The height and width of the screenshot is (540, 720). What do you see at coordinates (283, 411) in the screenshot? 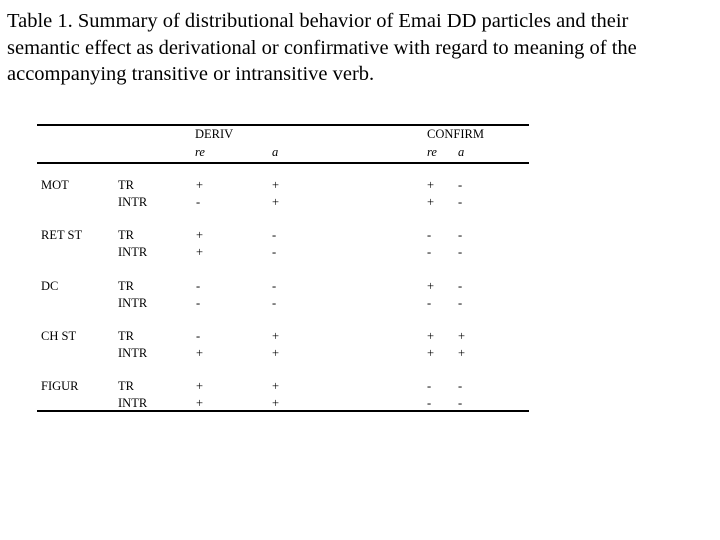
I see `bottom-rule` at bounding box center [283, 411].